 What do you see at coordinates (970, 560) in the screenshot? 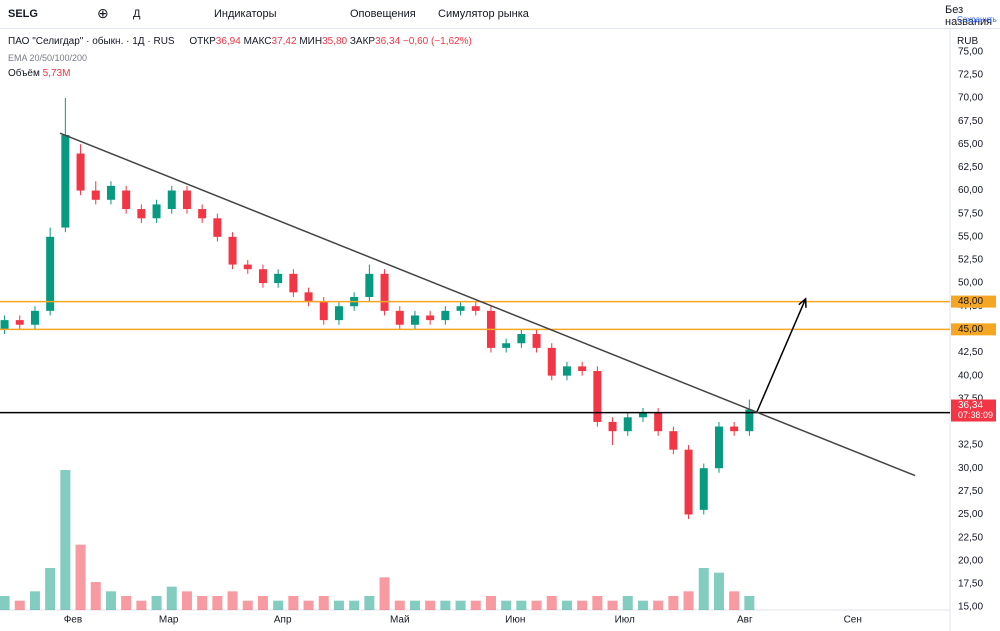
I see `y-tick-label: 20,00` at bounding box center [970, 560].